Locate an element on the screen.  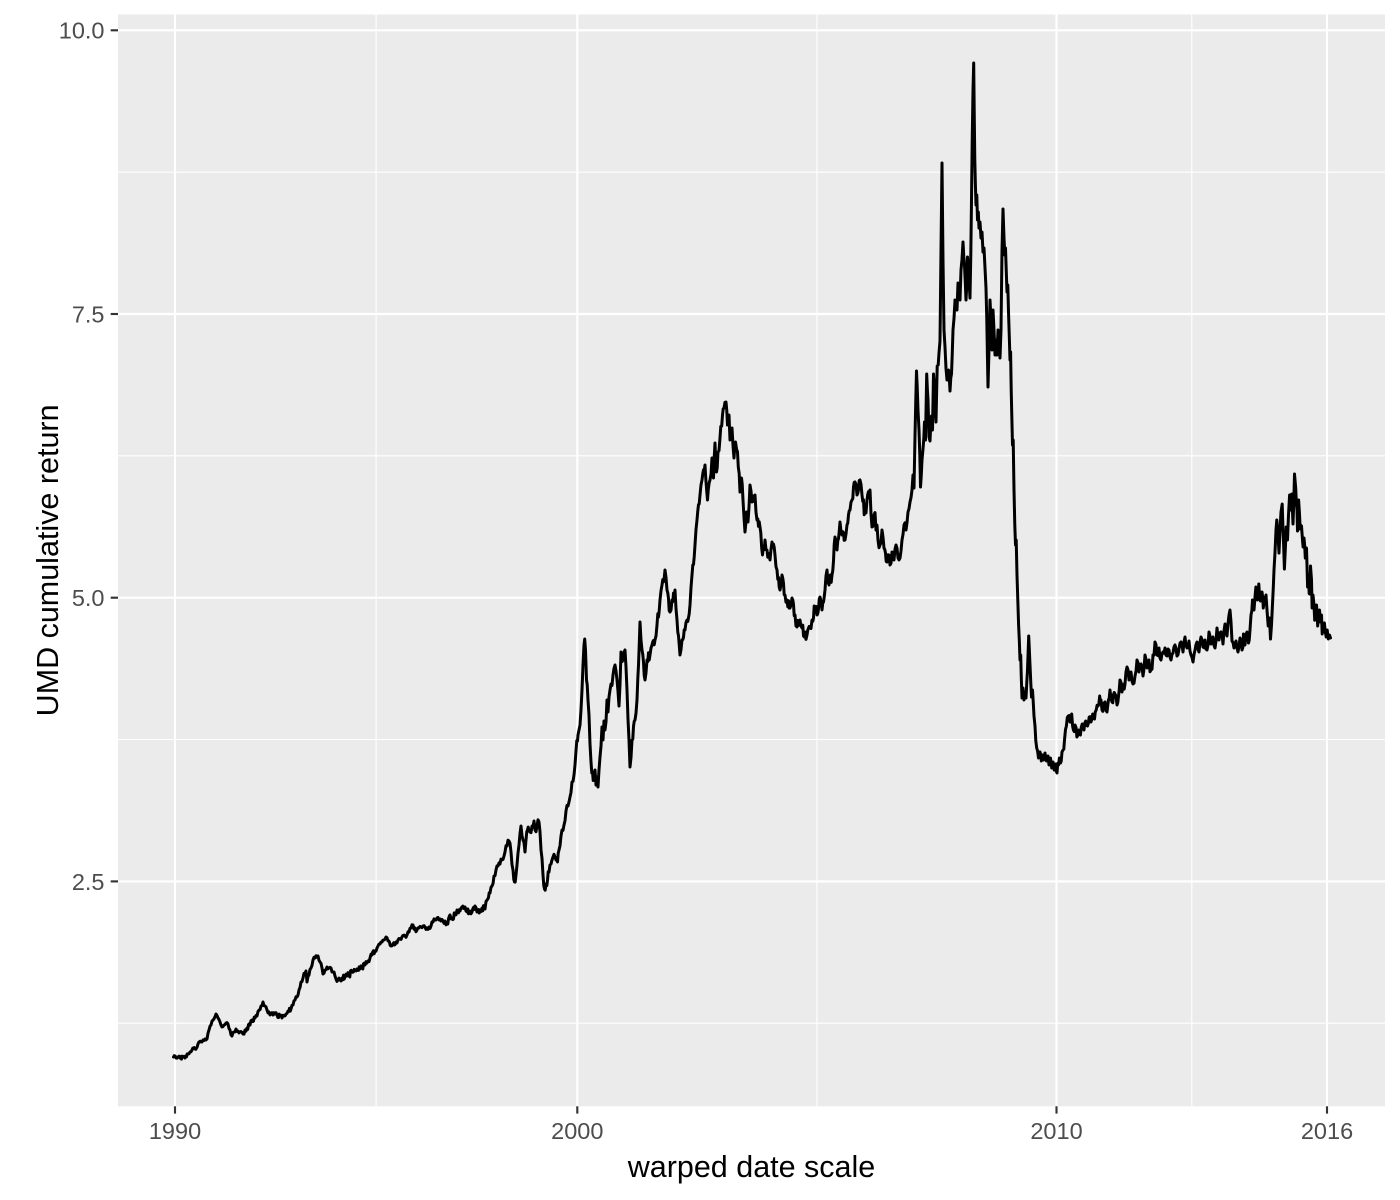
svg-text: 2016 is located at coordinates (1327, 1131).